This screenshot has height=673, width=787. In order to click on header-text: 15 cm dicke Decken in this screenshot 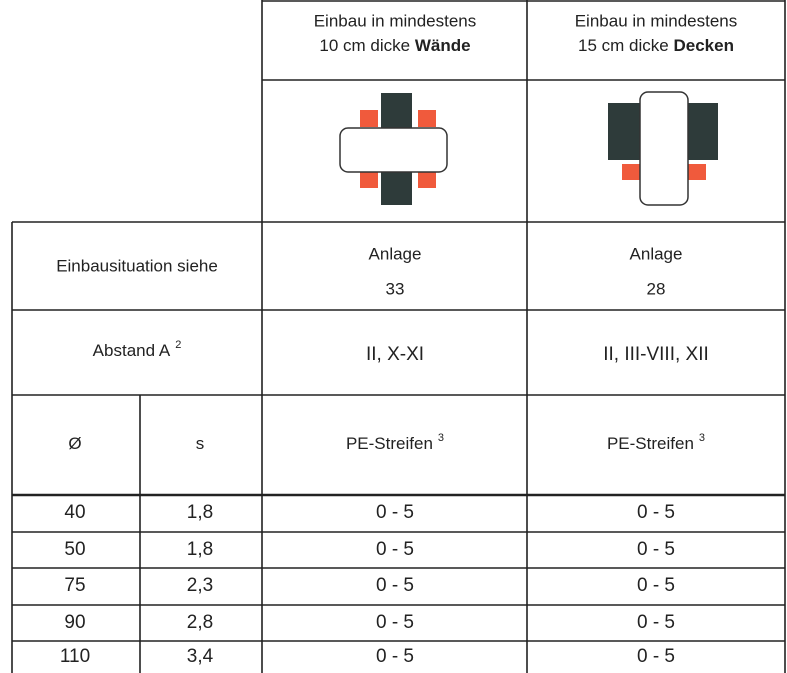, I will do `click(656, 45)`.